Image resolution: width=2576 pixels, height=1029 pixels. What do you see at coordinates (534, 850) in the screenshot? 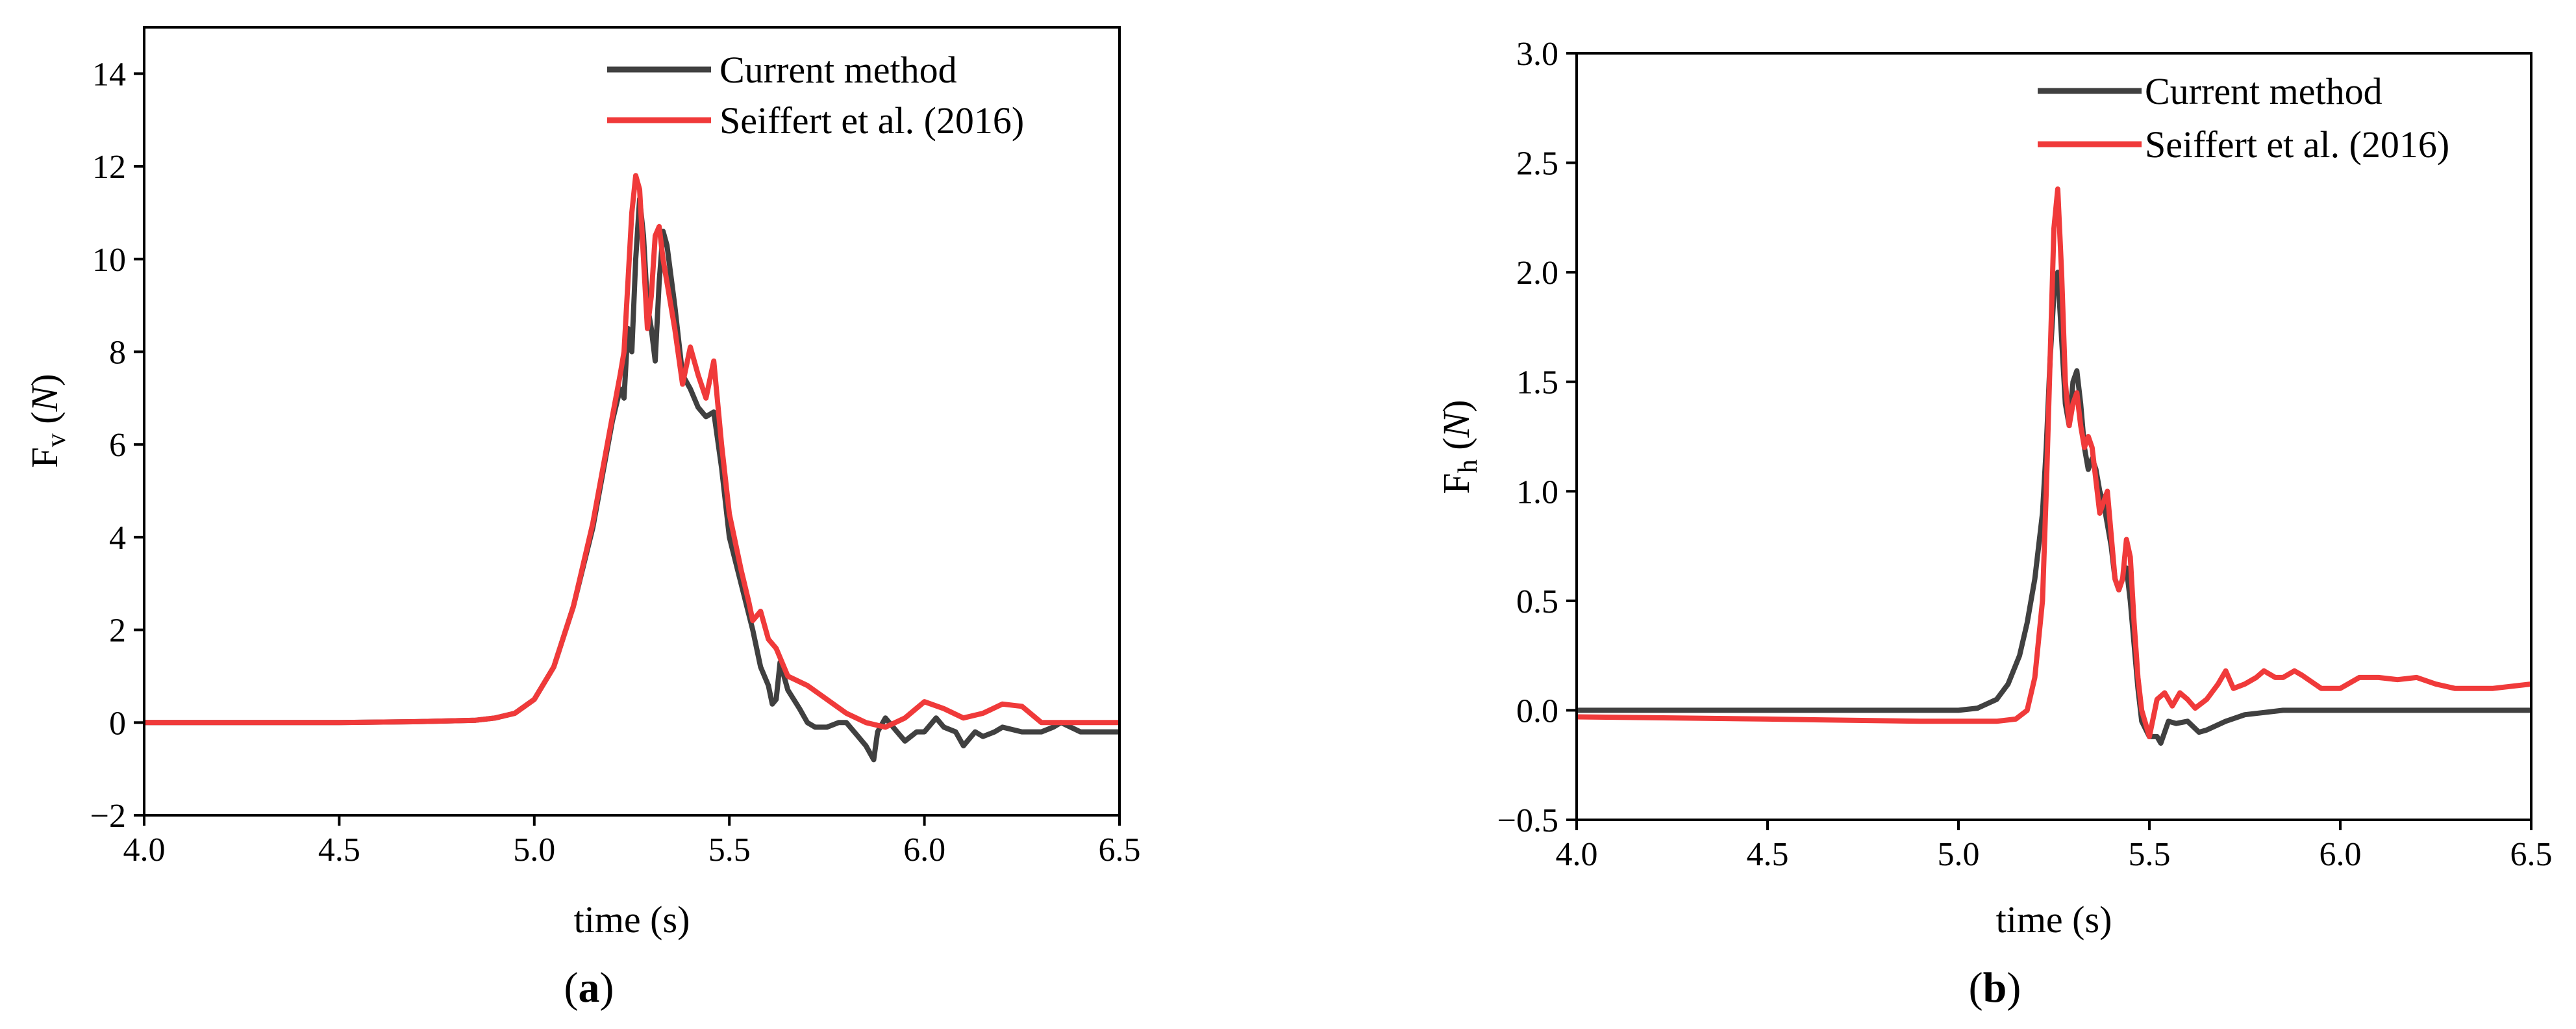
I see `x-tick-label-a: 5.0` at bounding box center [534, 850].